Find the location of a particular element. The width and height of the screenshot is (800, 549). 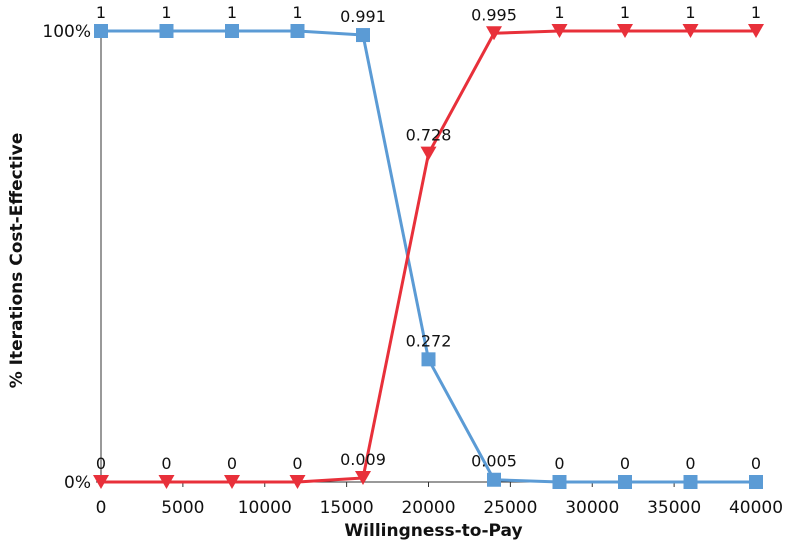

x-tick-label: 30000 is located at coordinates (592, 508).